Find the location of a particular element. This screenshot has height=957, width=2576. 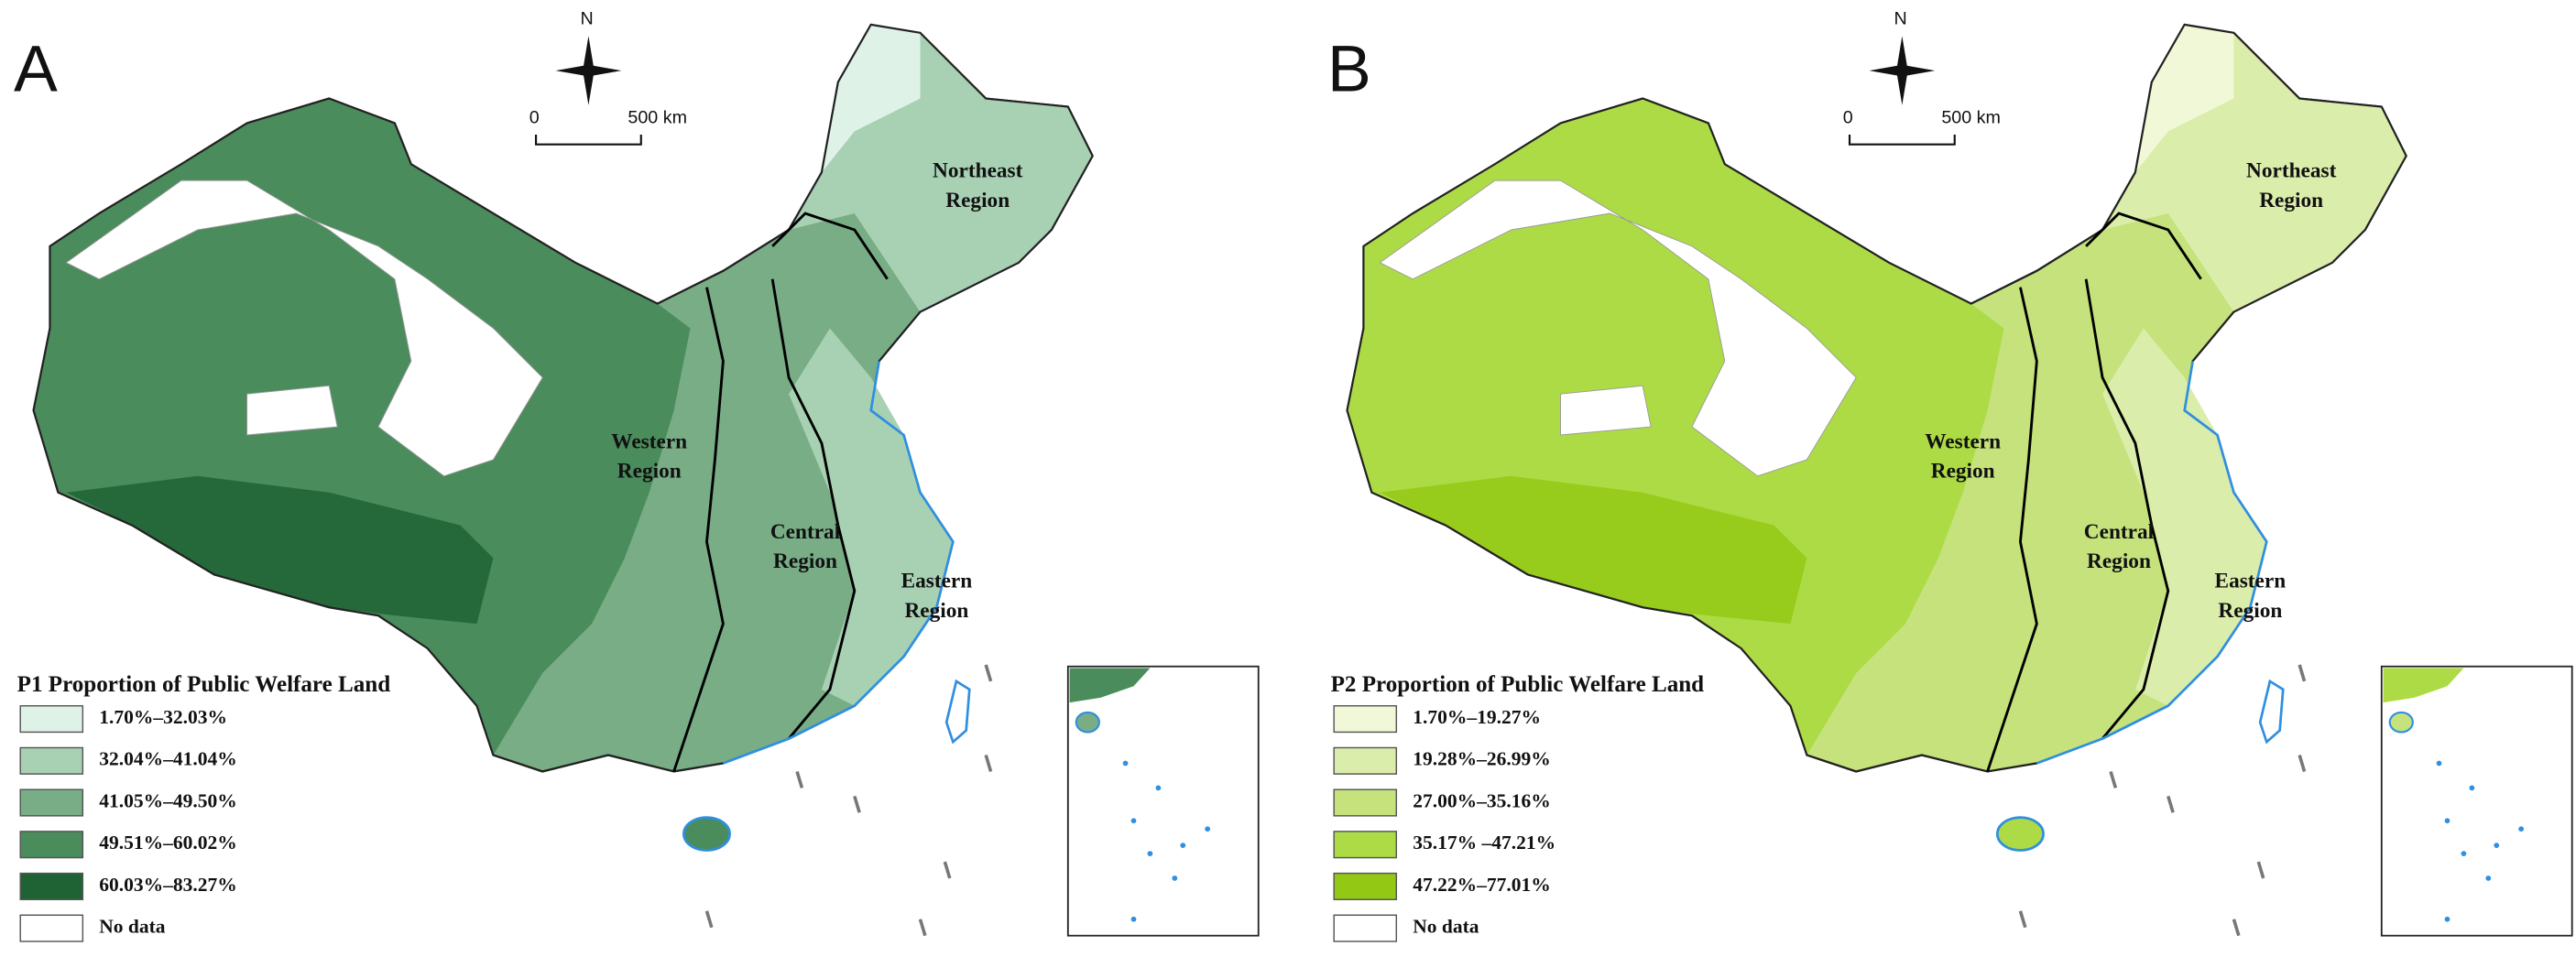

panel-letter: B is located at coordinates (1349, 70).